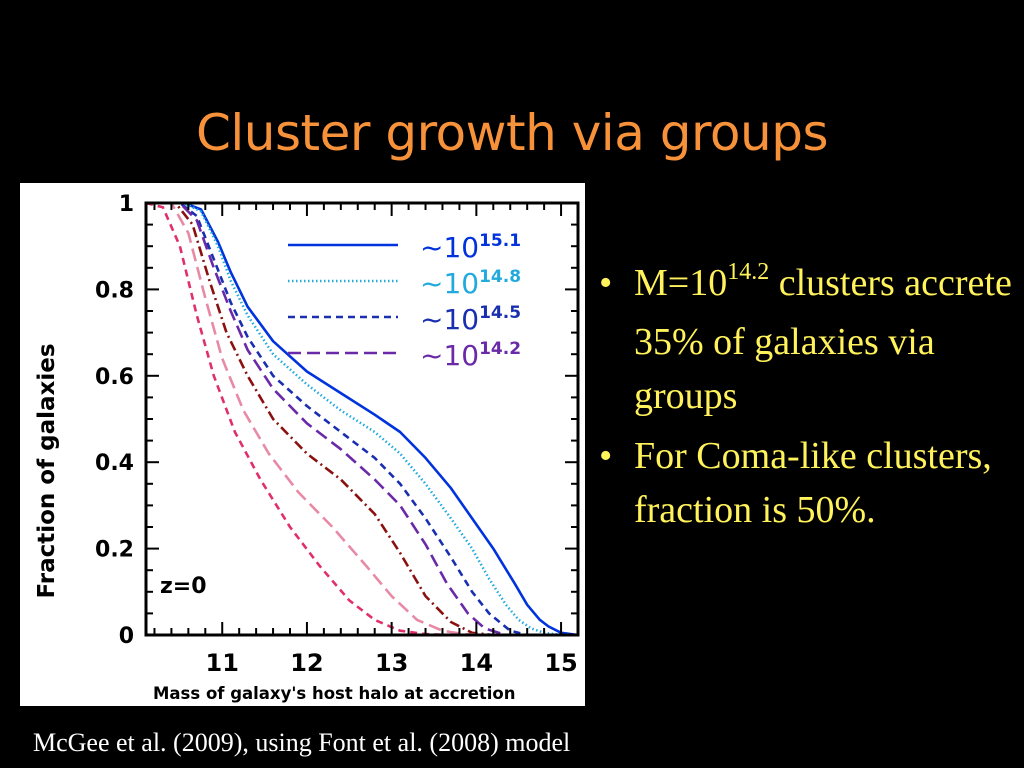 The image size is (1024, 768). I want to click on x-tick-label: 14, so click(476, 663).